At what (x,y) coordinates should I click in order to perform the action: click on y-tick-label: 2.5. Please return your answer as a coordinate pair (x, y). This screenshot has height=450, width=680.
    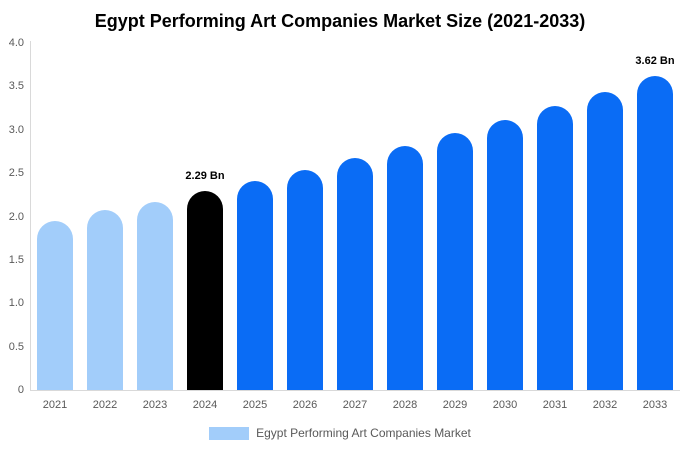
    Looking at the image, I should click on (16, 173).